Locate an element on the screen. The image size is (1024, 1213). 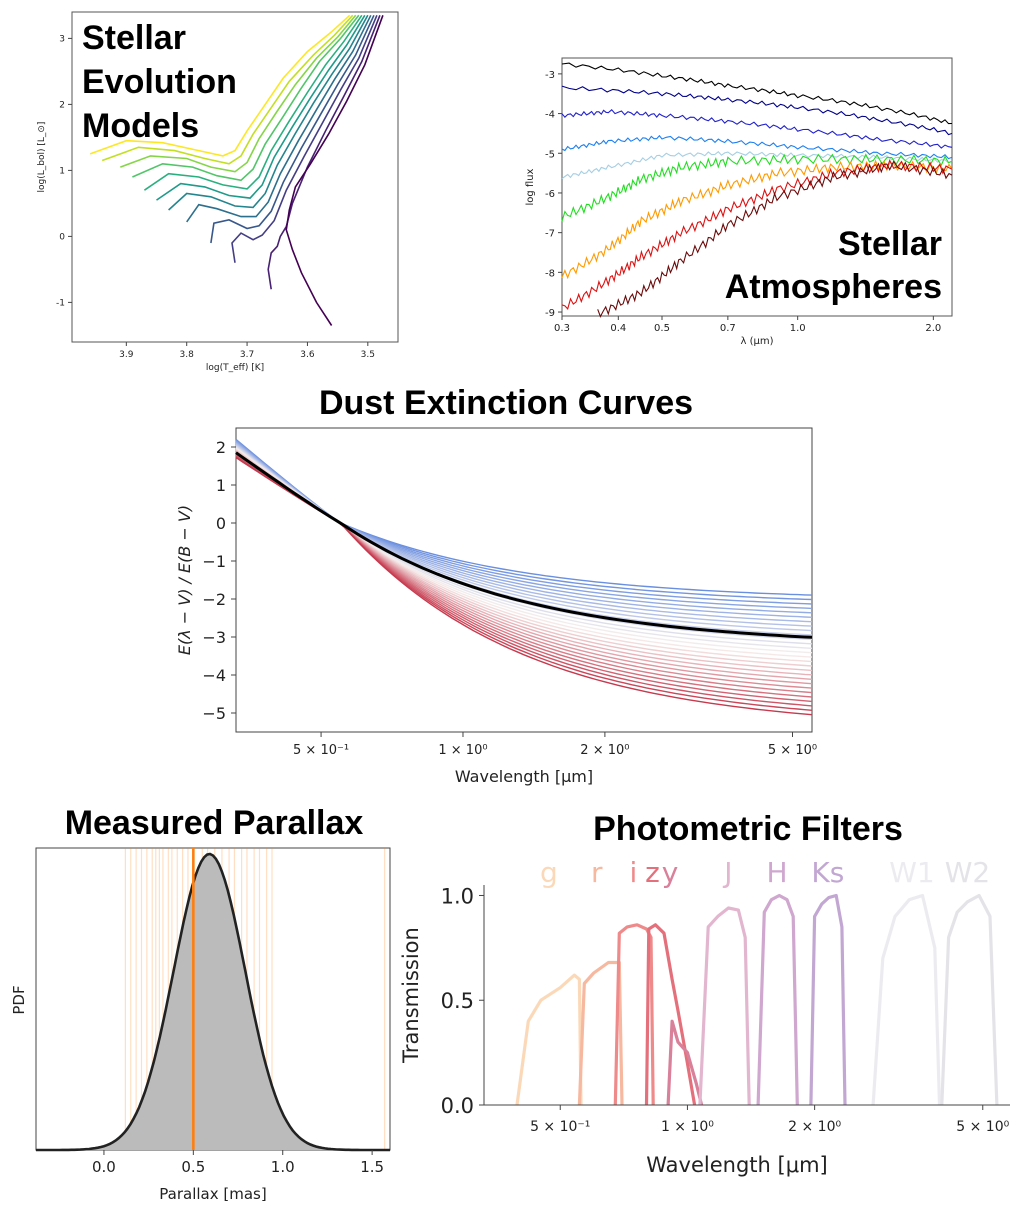
filter-label-g: g is located at coordinates (549, 872).